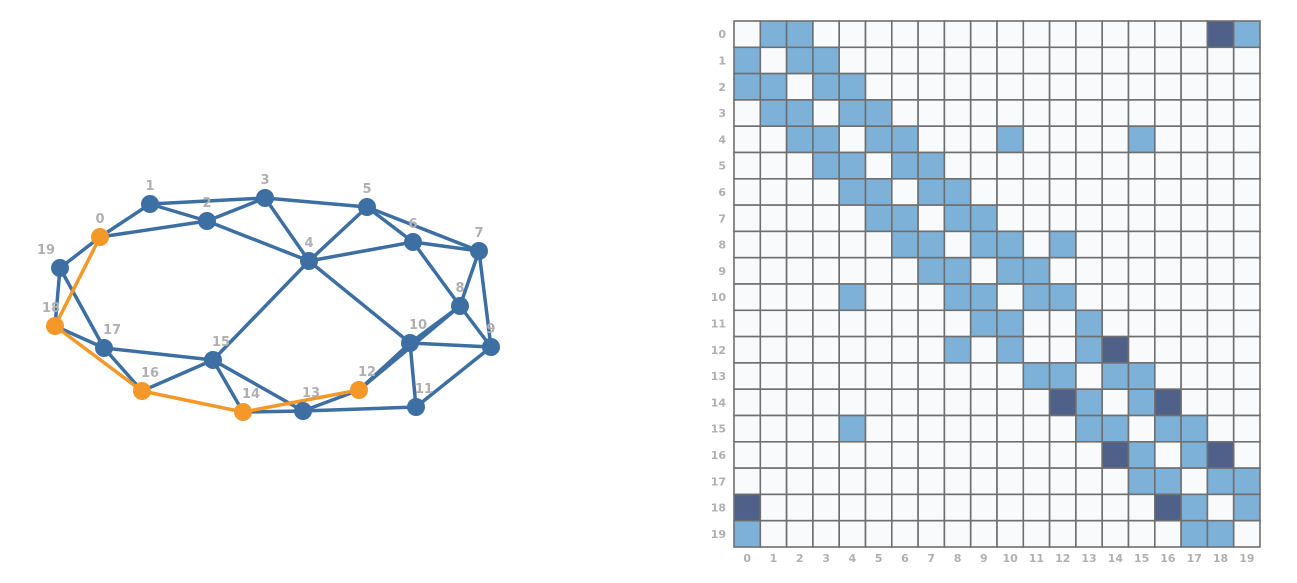  I want to click on matrix-col-label: 11, so click(1036, 558).